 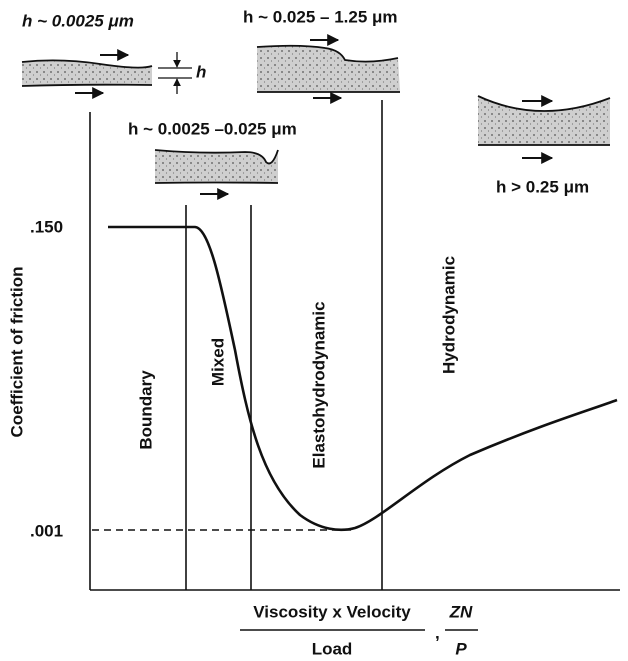 What do you see at coordinates (106, 74) in the screenshot?
I see `boundary-sketch` at bounding box center [106, 74].